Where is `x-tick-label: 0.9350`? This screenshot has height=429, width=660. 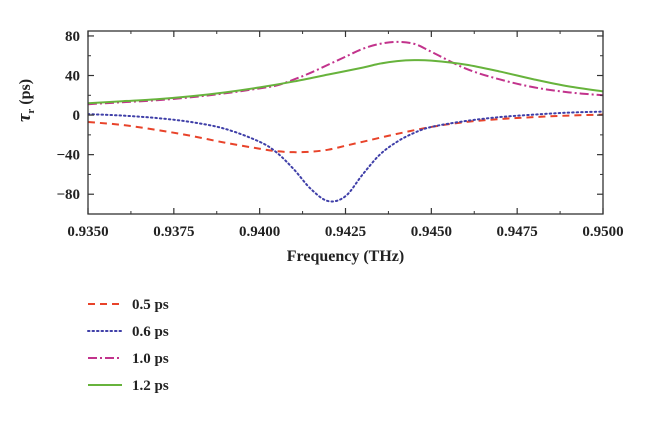
x-tick-label: 0.9350 is located at coordinates (87, 232).